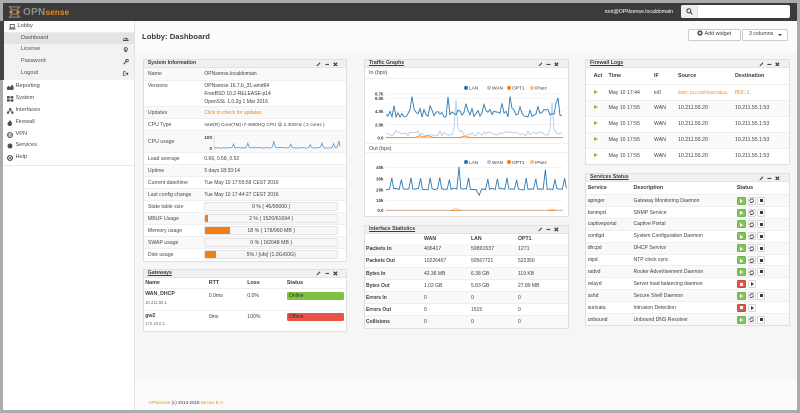  What do you see at coordinates (379, 93) in the screenshot?
I see `svg-text: 6.7k` at bounding box center [379, 93].